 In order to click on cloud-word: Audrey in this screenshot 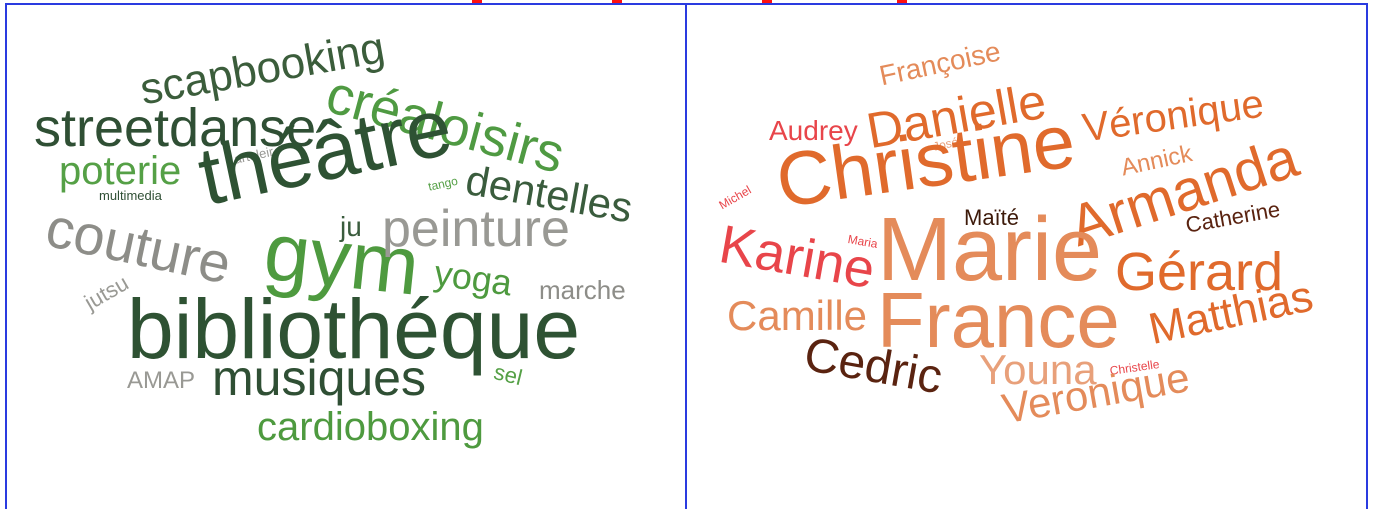, I will do `click(813, 130)`.